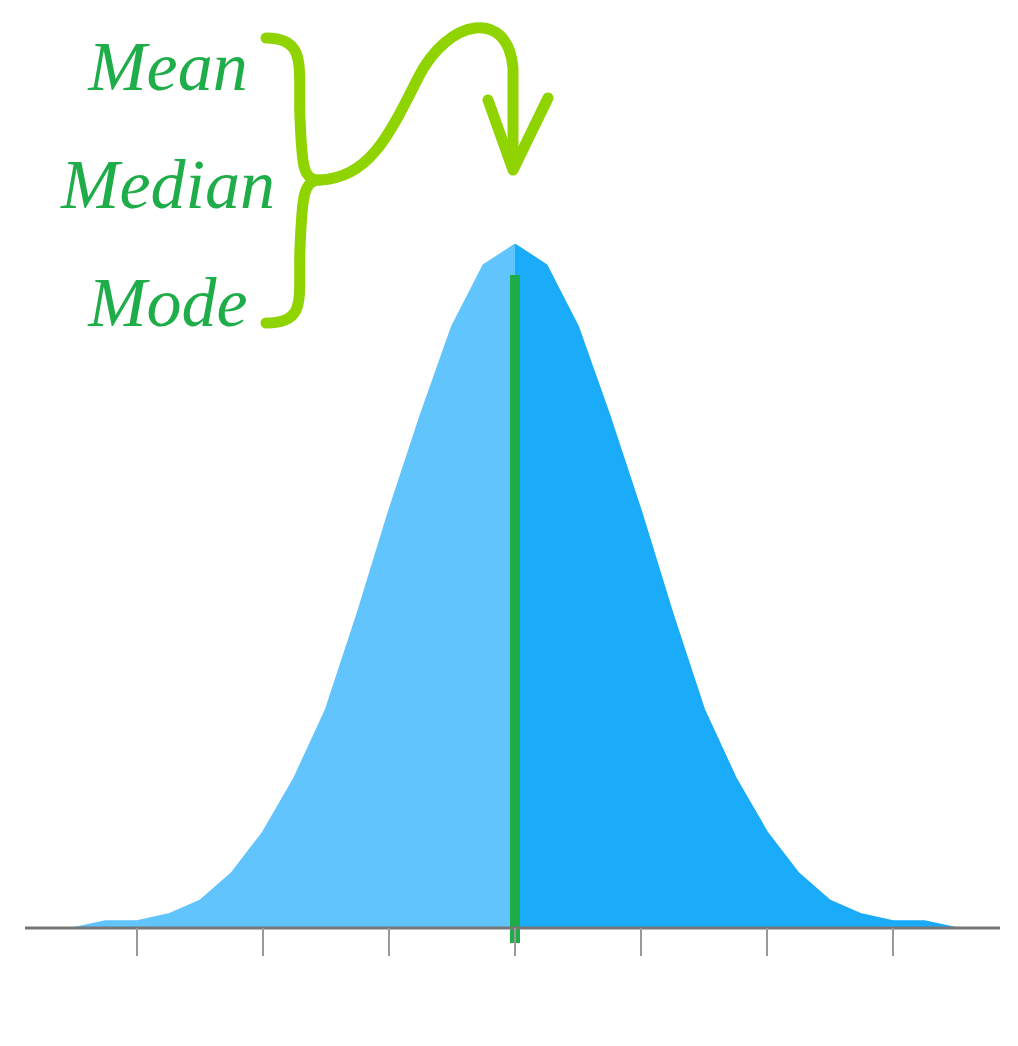 The image size is (1018, 1046). What do you see at coordinates (168, 184) in the screenshot?
I see `text: Mean Median Mode` at bounding box center [168, 184].